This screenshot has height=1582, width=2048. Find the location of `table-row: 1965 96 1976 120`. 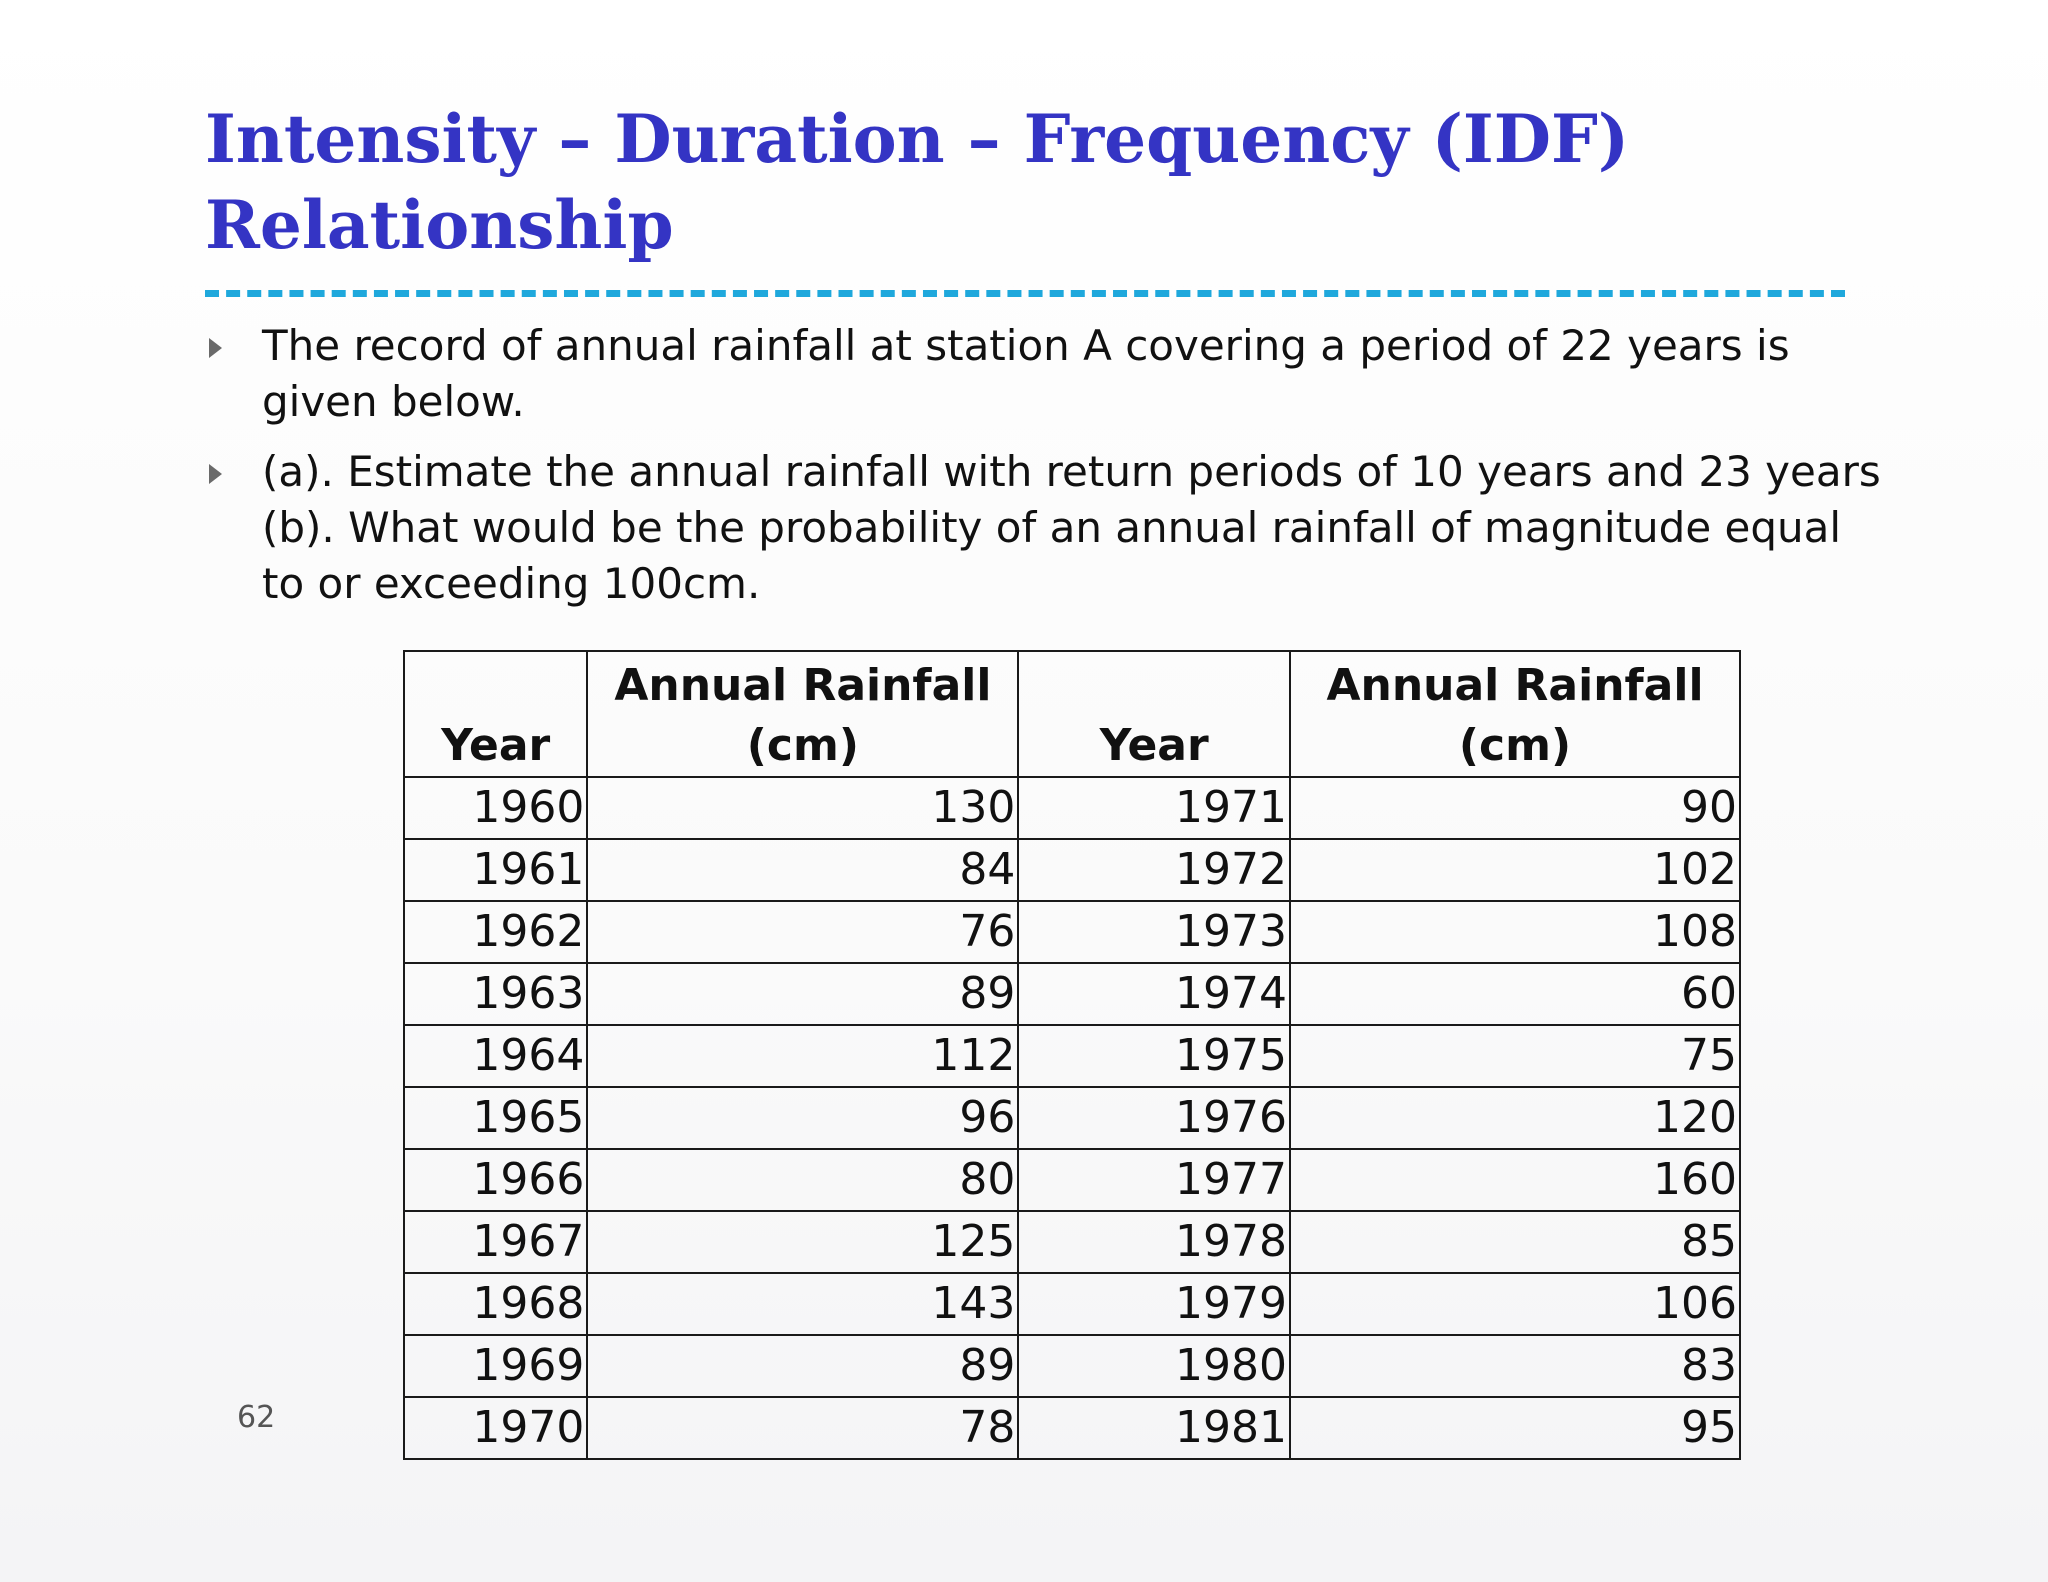

table-row: 1965 96 1976 120 is located at coordinates (1072, 1118).